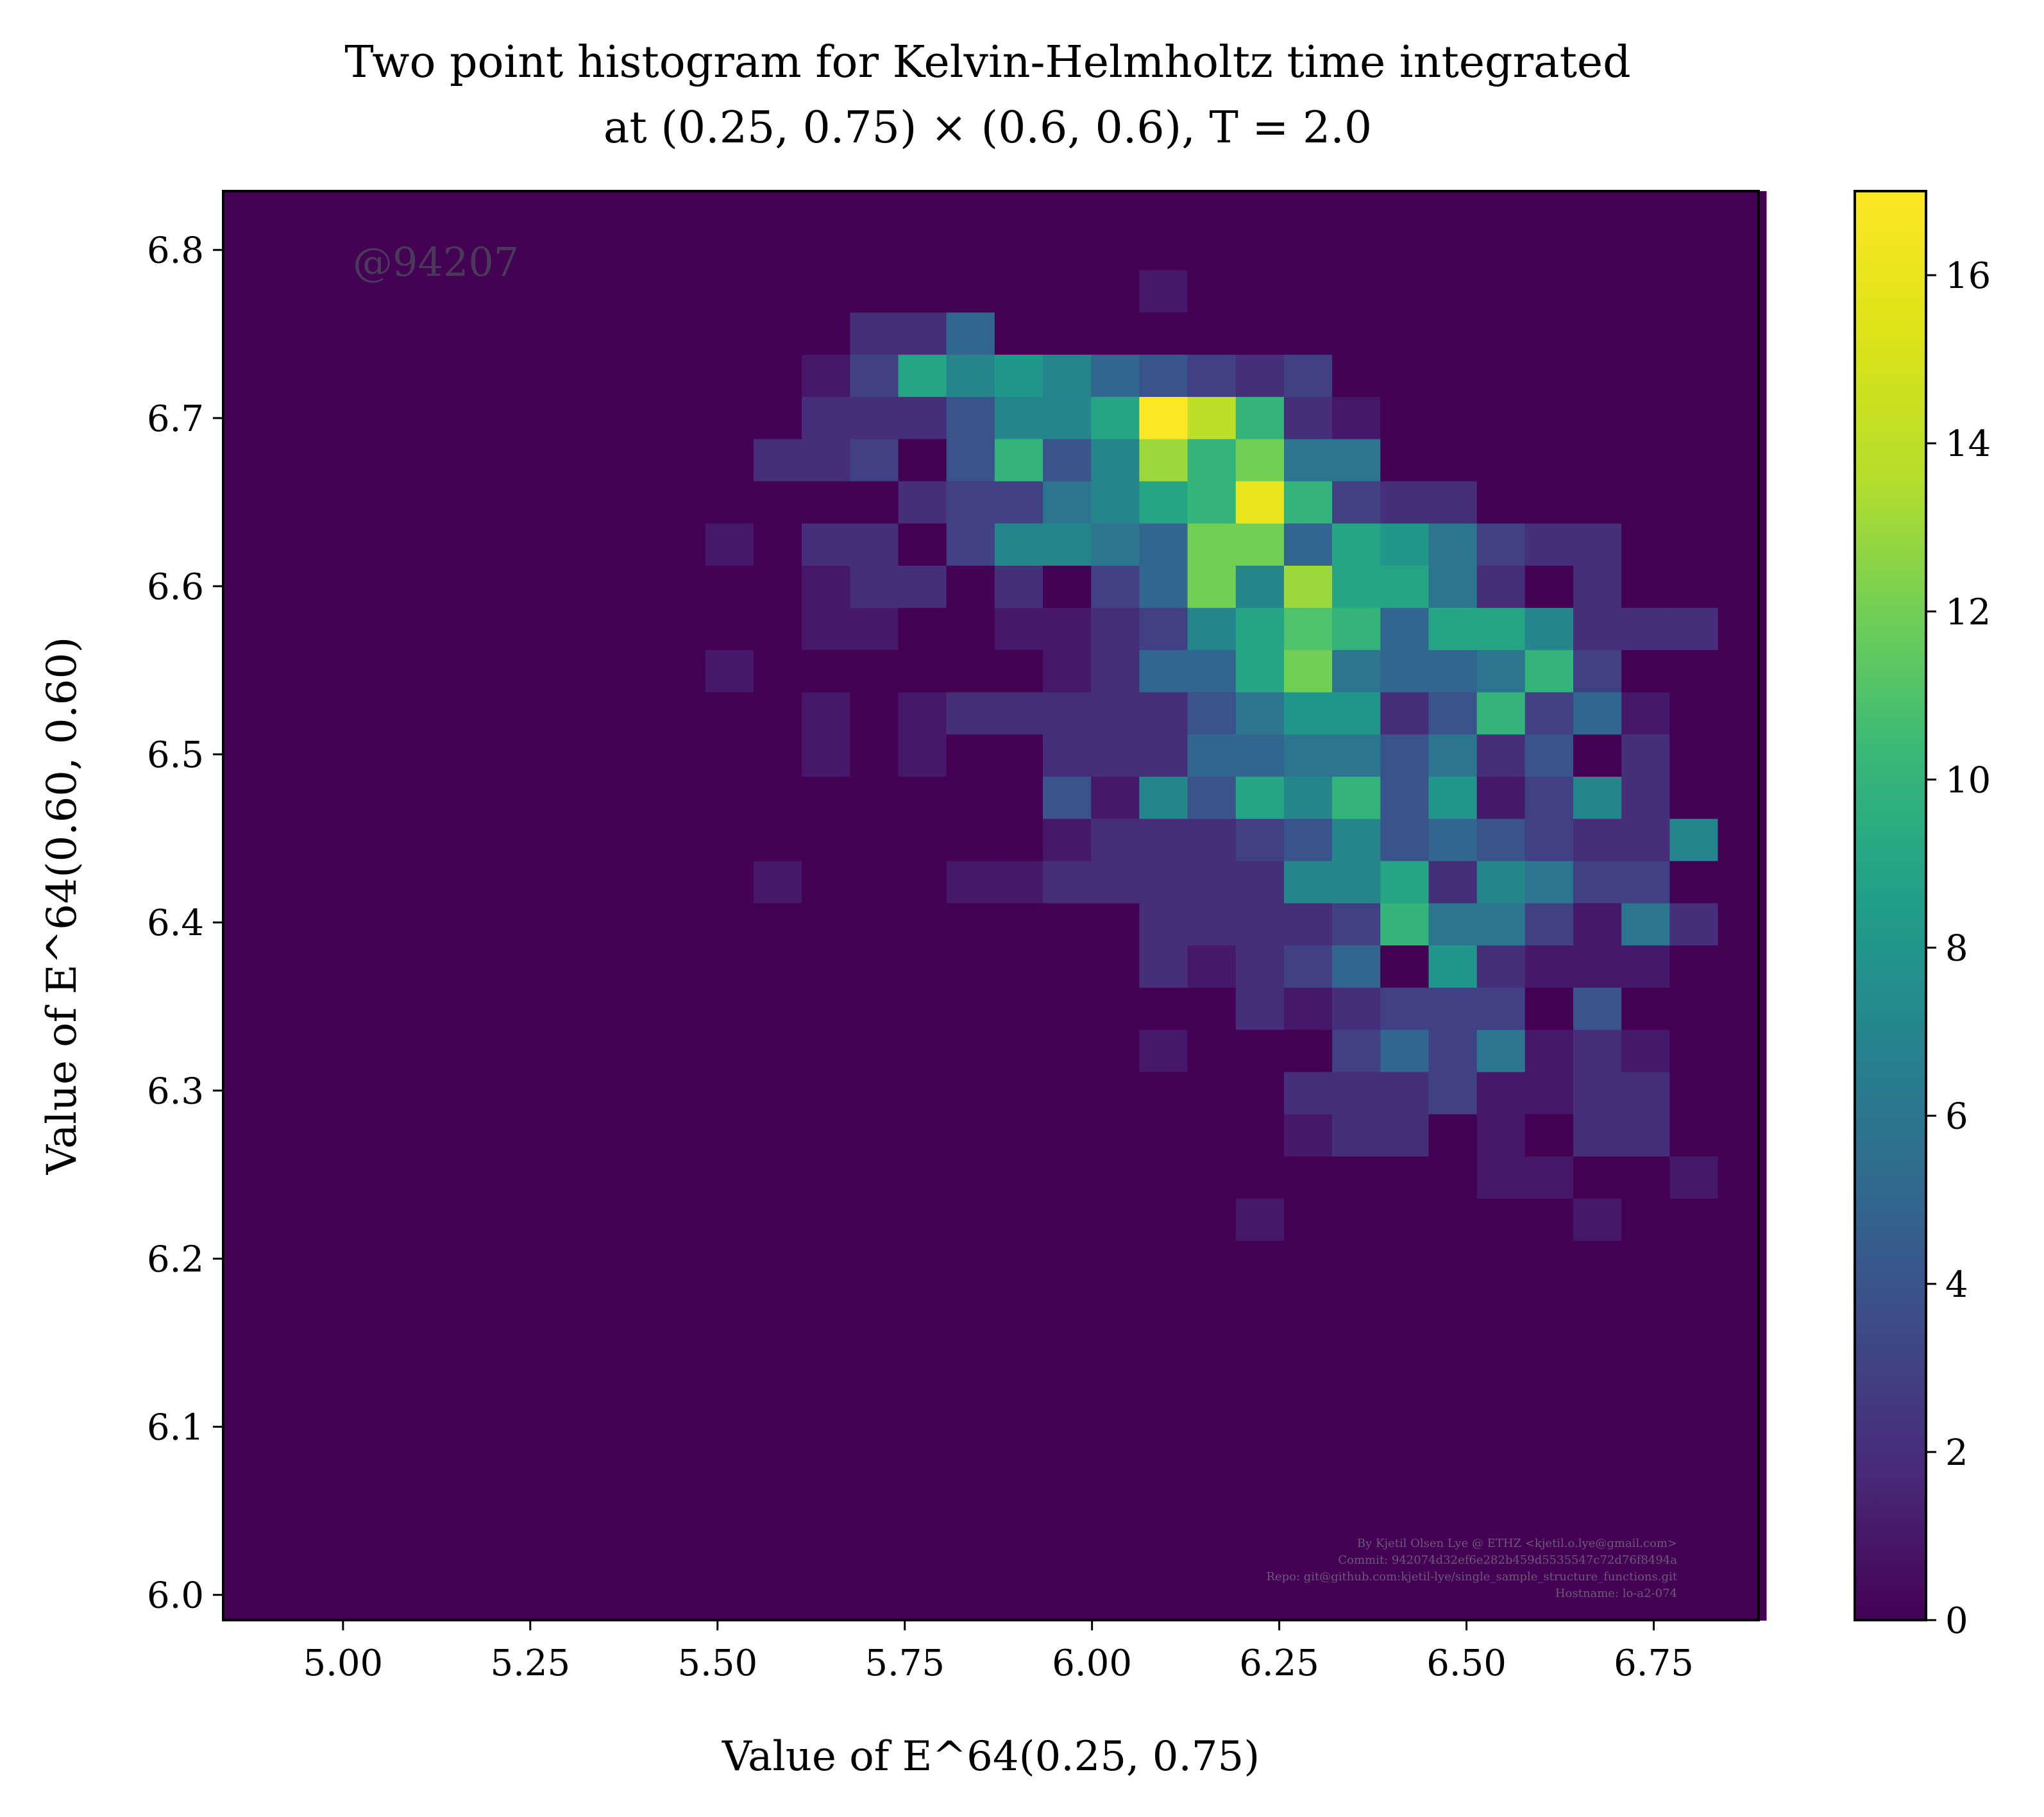 The width and height of the screenshot is (2044, 1817). Describe the element at coordinates (1092, 1663) in the screenshot. I see `x-tick-label: 6.00` at that location.